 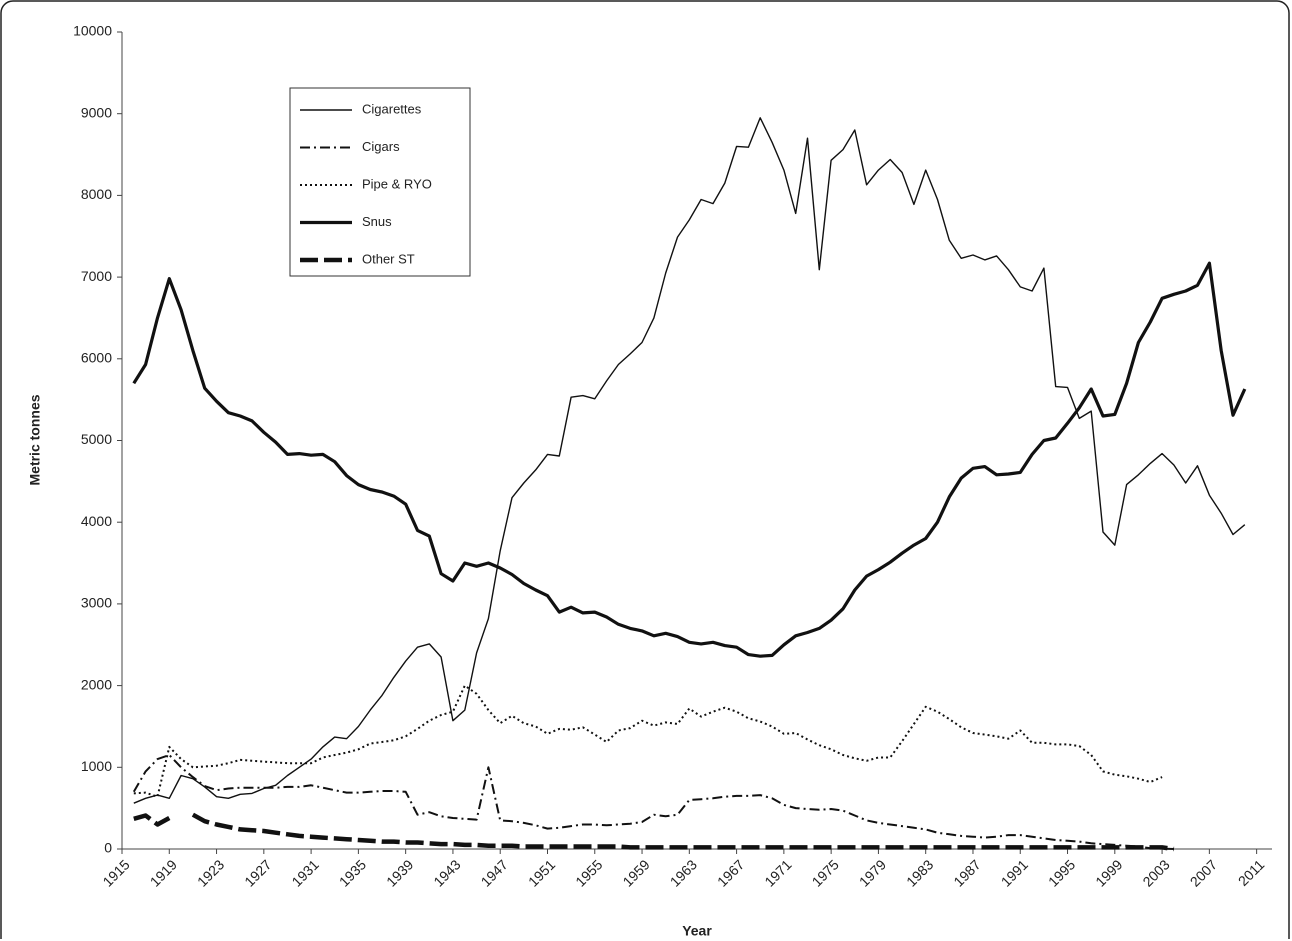 I want to click on legend-label: Pipe & RYO, so click(x=397, y=183).